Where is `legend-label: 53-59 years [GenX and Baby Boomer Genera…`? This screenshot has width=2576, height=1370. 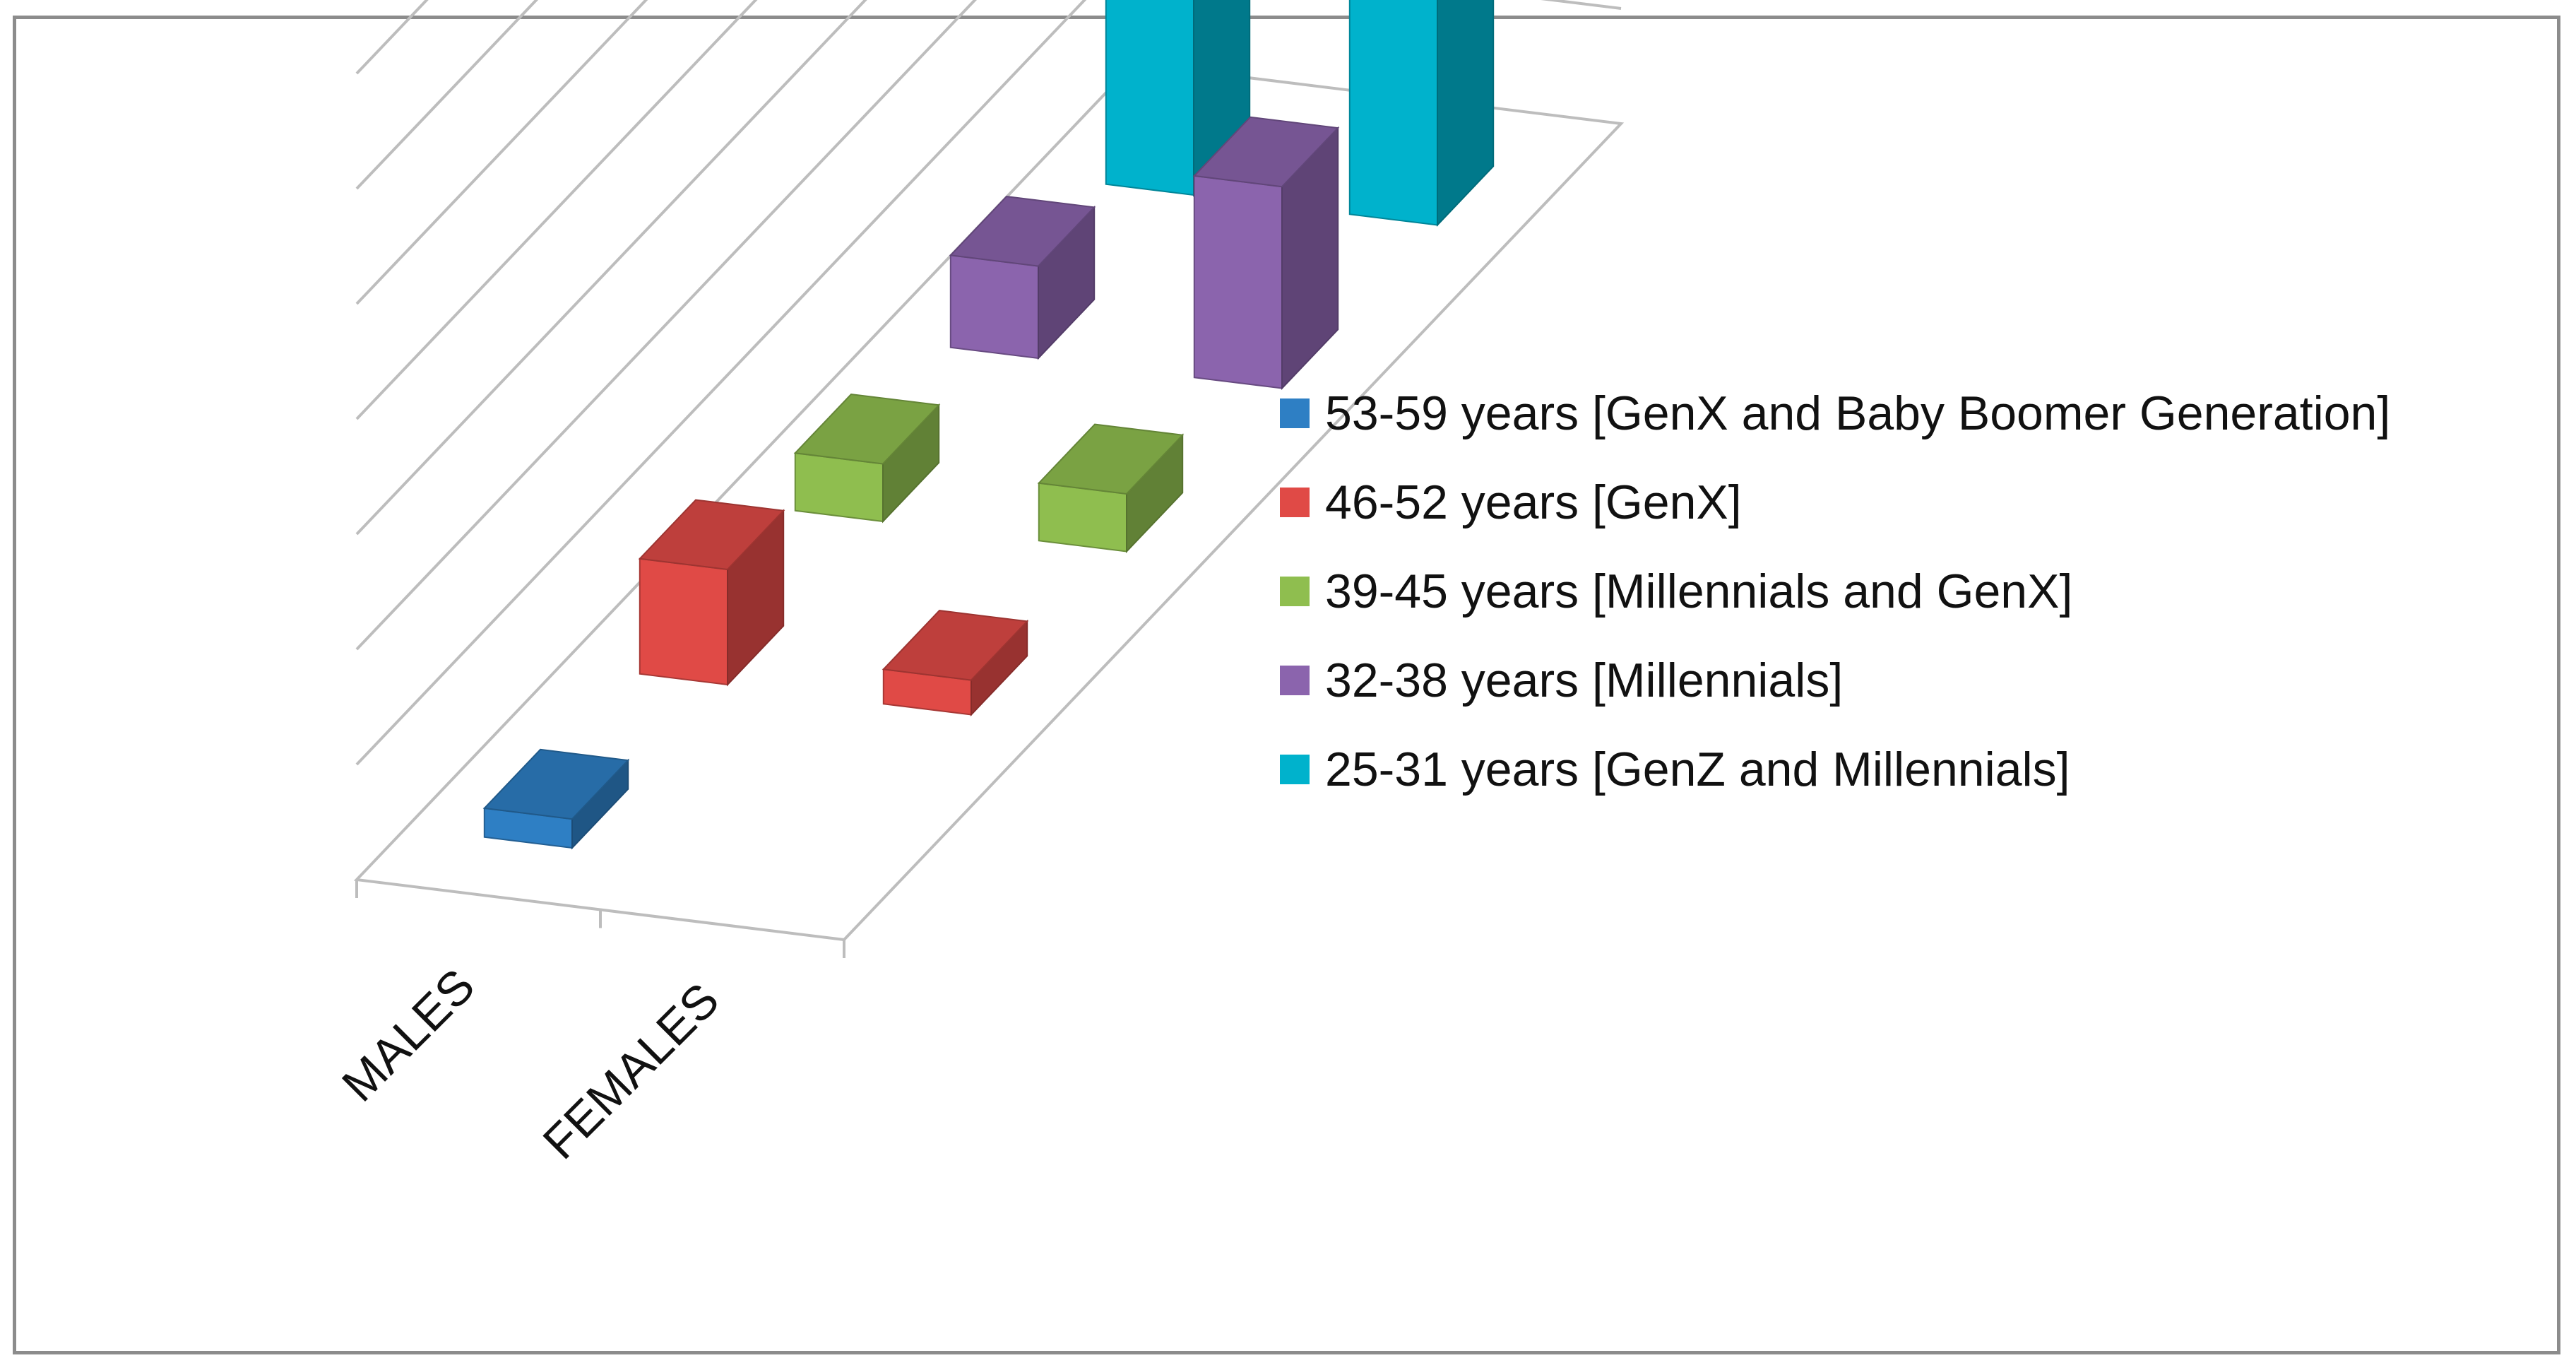
legend-label: 53-59 years [GenX and Baby Boomer Genera… is located at coordinates (1858, 413).